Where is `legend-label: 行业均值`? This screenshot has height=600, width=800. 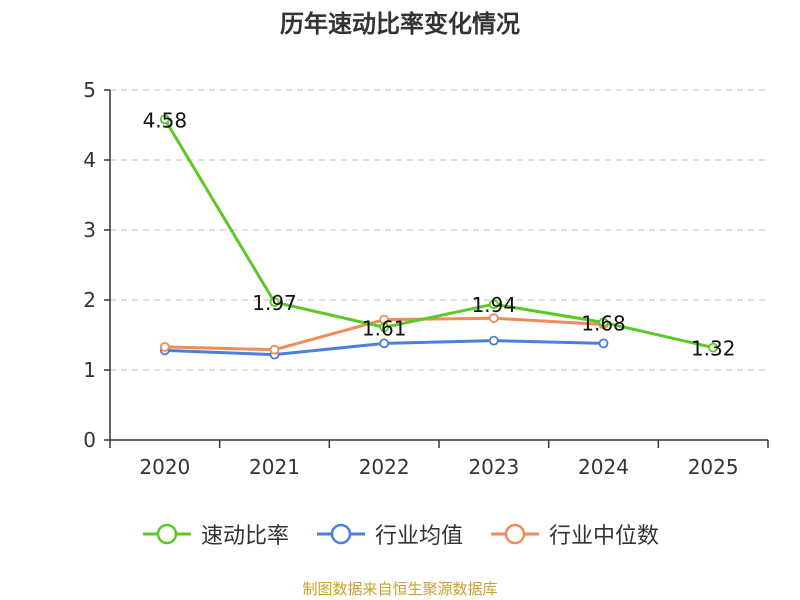 legend-label: 行业均值 is located at coordinates (418, 536).